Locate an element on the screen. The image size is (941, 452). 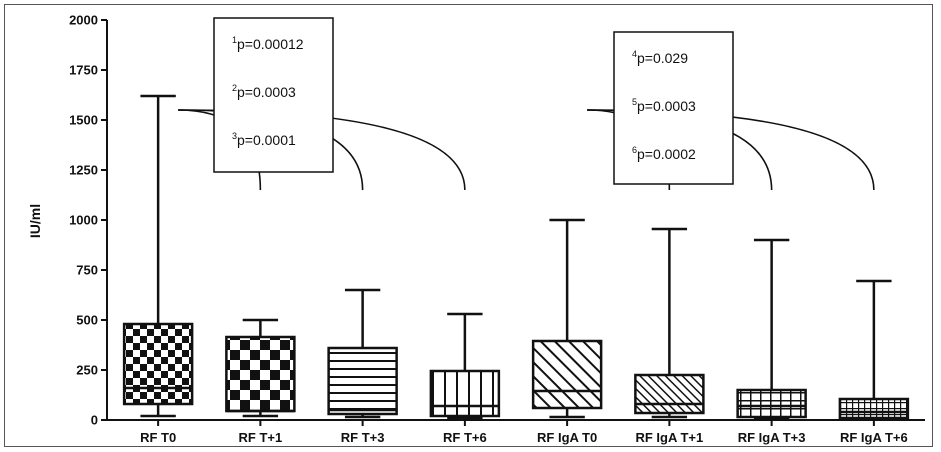
pvalue-superscript: 4 is located at coordinates (634, 54).